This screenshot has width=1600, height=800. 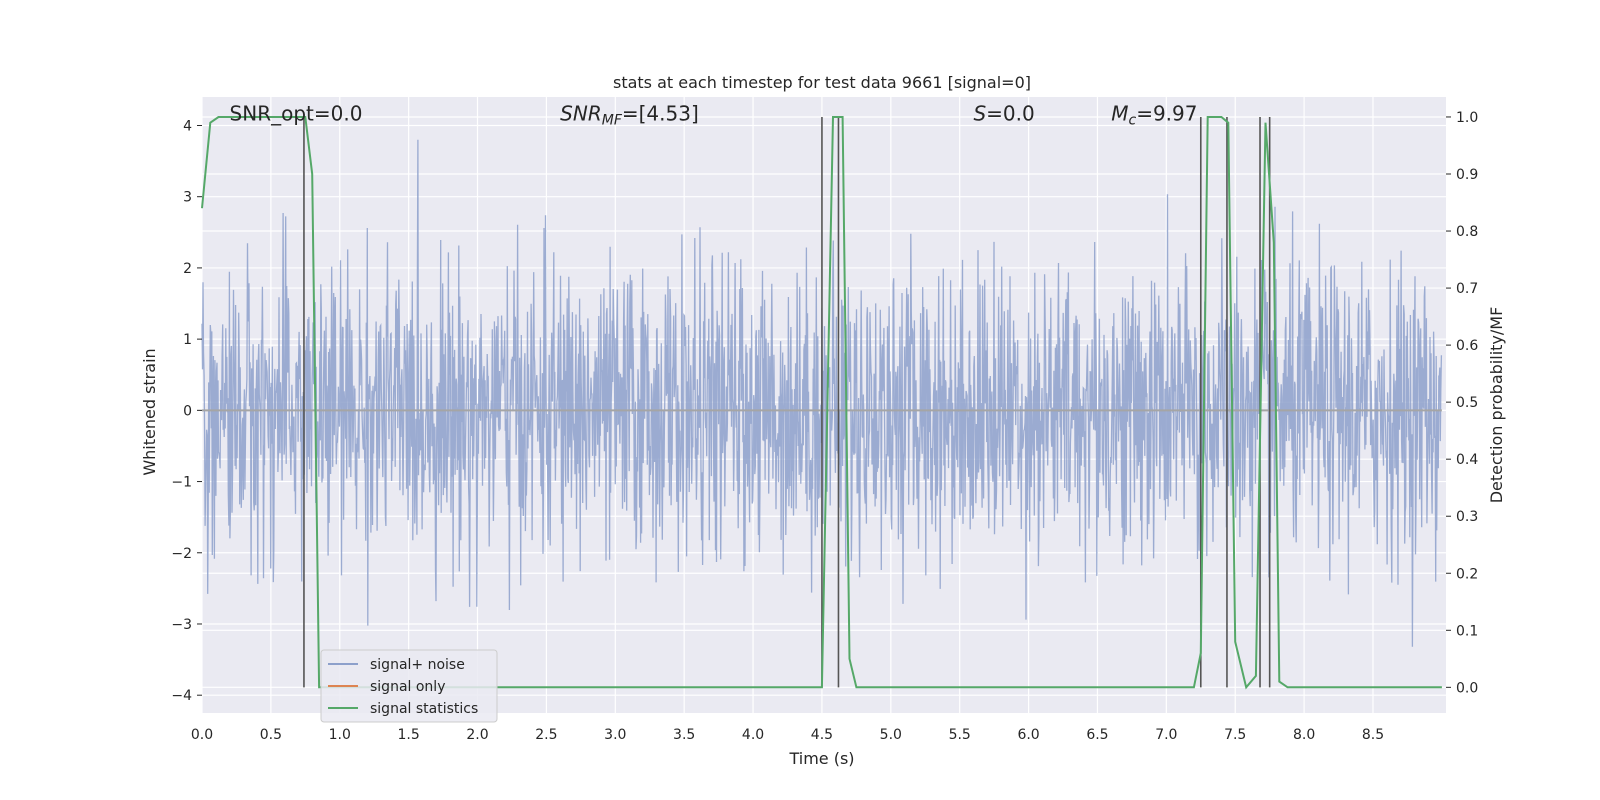 I want to click on y-tick-label: −4, so click(x=181, y=696).